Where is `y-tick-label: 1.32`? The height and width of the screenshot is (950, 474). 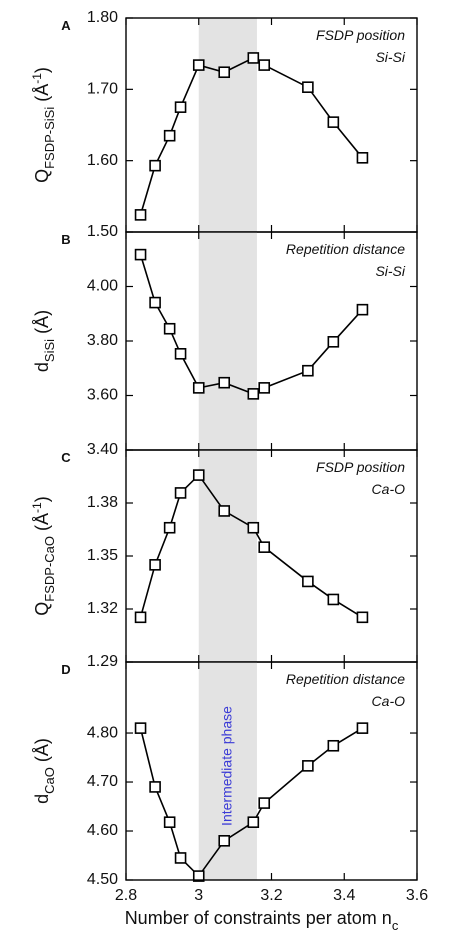
y-tick-label: 1.32 is located at coordinates (102, 608).